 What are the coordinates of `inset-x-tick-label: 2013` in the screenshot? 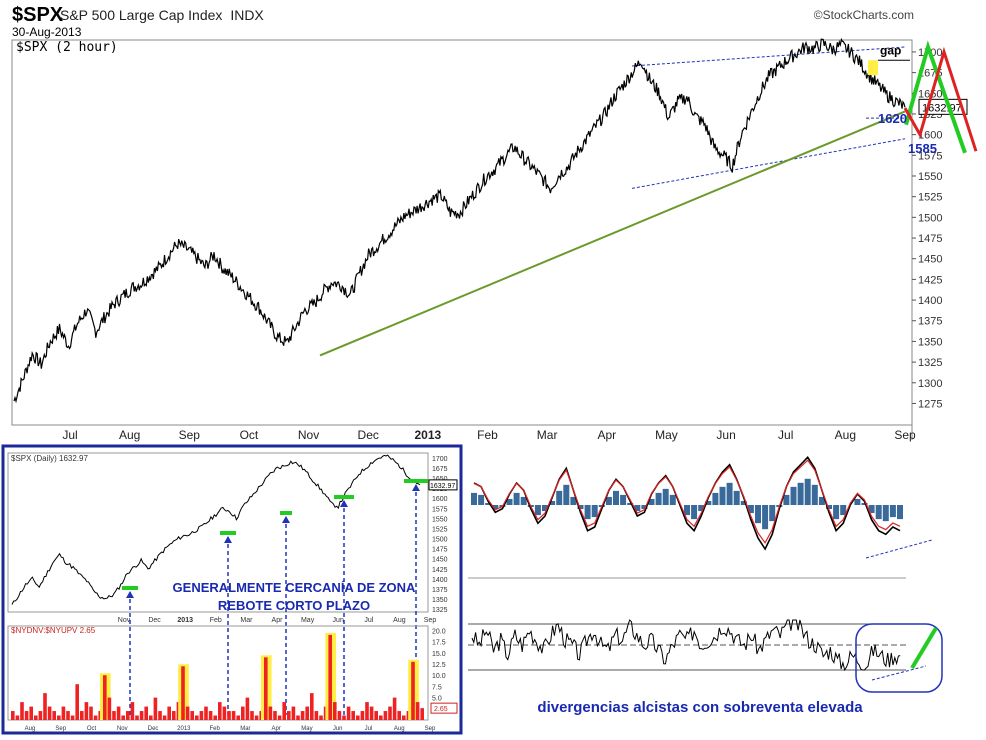 It's located at (185, 620).